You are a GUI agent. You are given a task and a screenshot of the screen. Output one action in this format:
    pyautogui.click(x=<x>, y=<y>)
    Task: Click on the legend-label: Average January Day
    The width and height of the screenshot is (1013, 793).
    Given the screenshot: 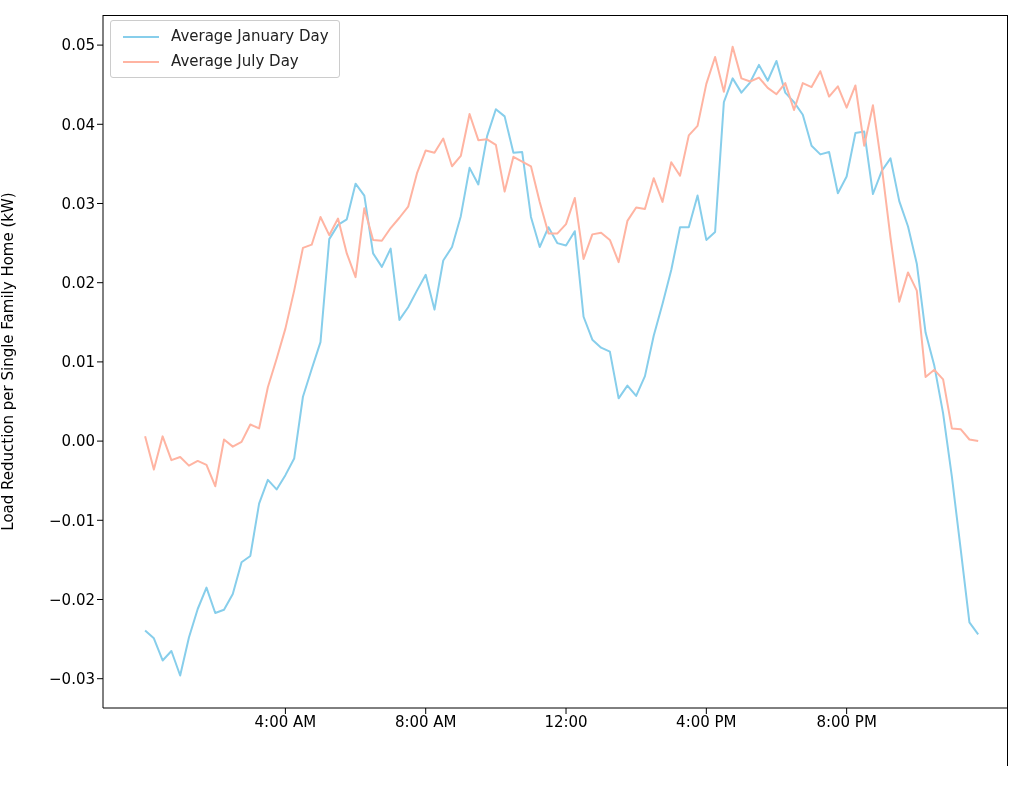 What is the action you would take?
    pyautogui.click(x=250, y=36)
    